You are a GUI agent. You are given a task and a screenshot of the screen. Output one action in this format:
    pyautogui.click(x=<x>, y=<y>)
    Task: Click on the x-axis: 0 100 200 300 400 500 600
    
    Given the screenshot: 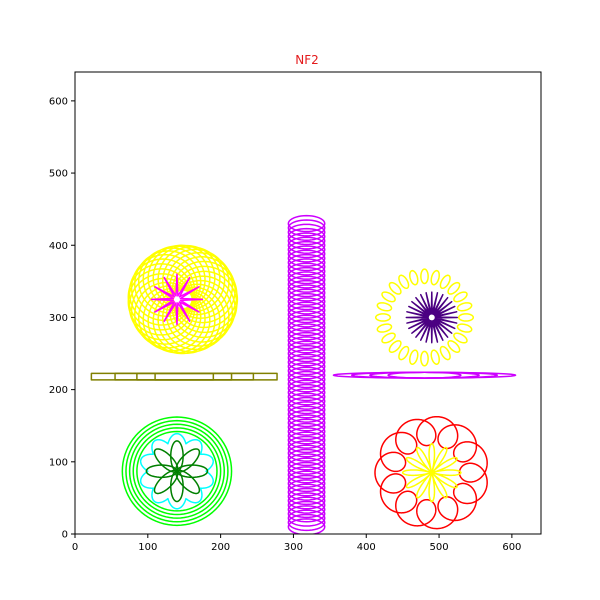 What is the action you would take?
    pyautogui.click(x=296, y=543)
    